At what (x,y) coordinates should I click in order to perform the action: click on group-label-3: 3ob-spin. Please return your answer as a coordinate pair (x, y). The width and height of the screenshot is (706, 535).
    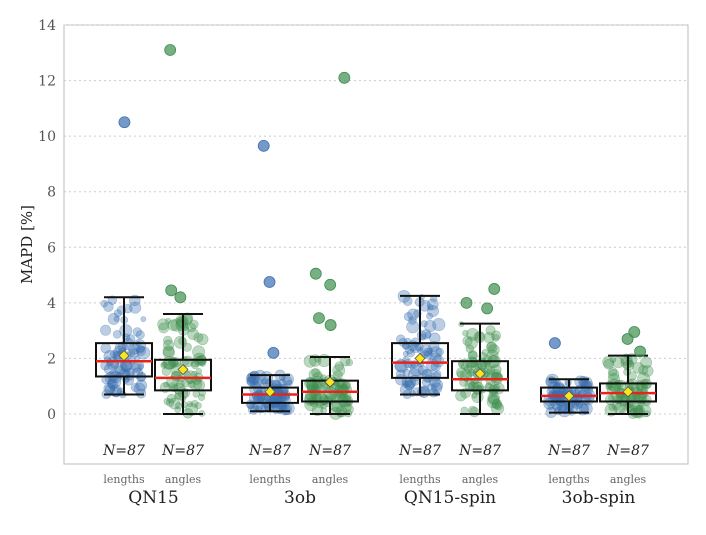
    Looking at the image, I should click on (599, 498).